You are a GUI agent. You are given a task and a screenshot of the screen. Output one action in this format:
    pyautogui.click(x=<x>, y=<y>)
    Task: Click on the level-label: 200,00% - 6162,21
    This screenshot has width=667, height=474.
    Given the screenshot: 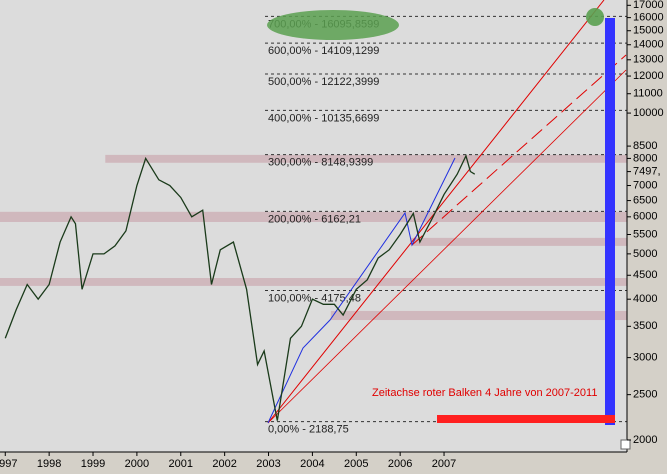 What is the action you would take?
    pyautogui.click(x=314, y=219)
    